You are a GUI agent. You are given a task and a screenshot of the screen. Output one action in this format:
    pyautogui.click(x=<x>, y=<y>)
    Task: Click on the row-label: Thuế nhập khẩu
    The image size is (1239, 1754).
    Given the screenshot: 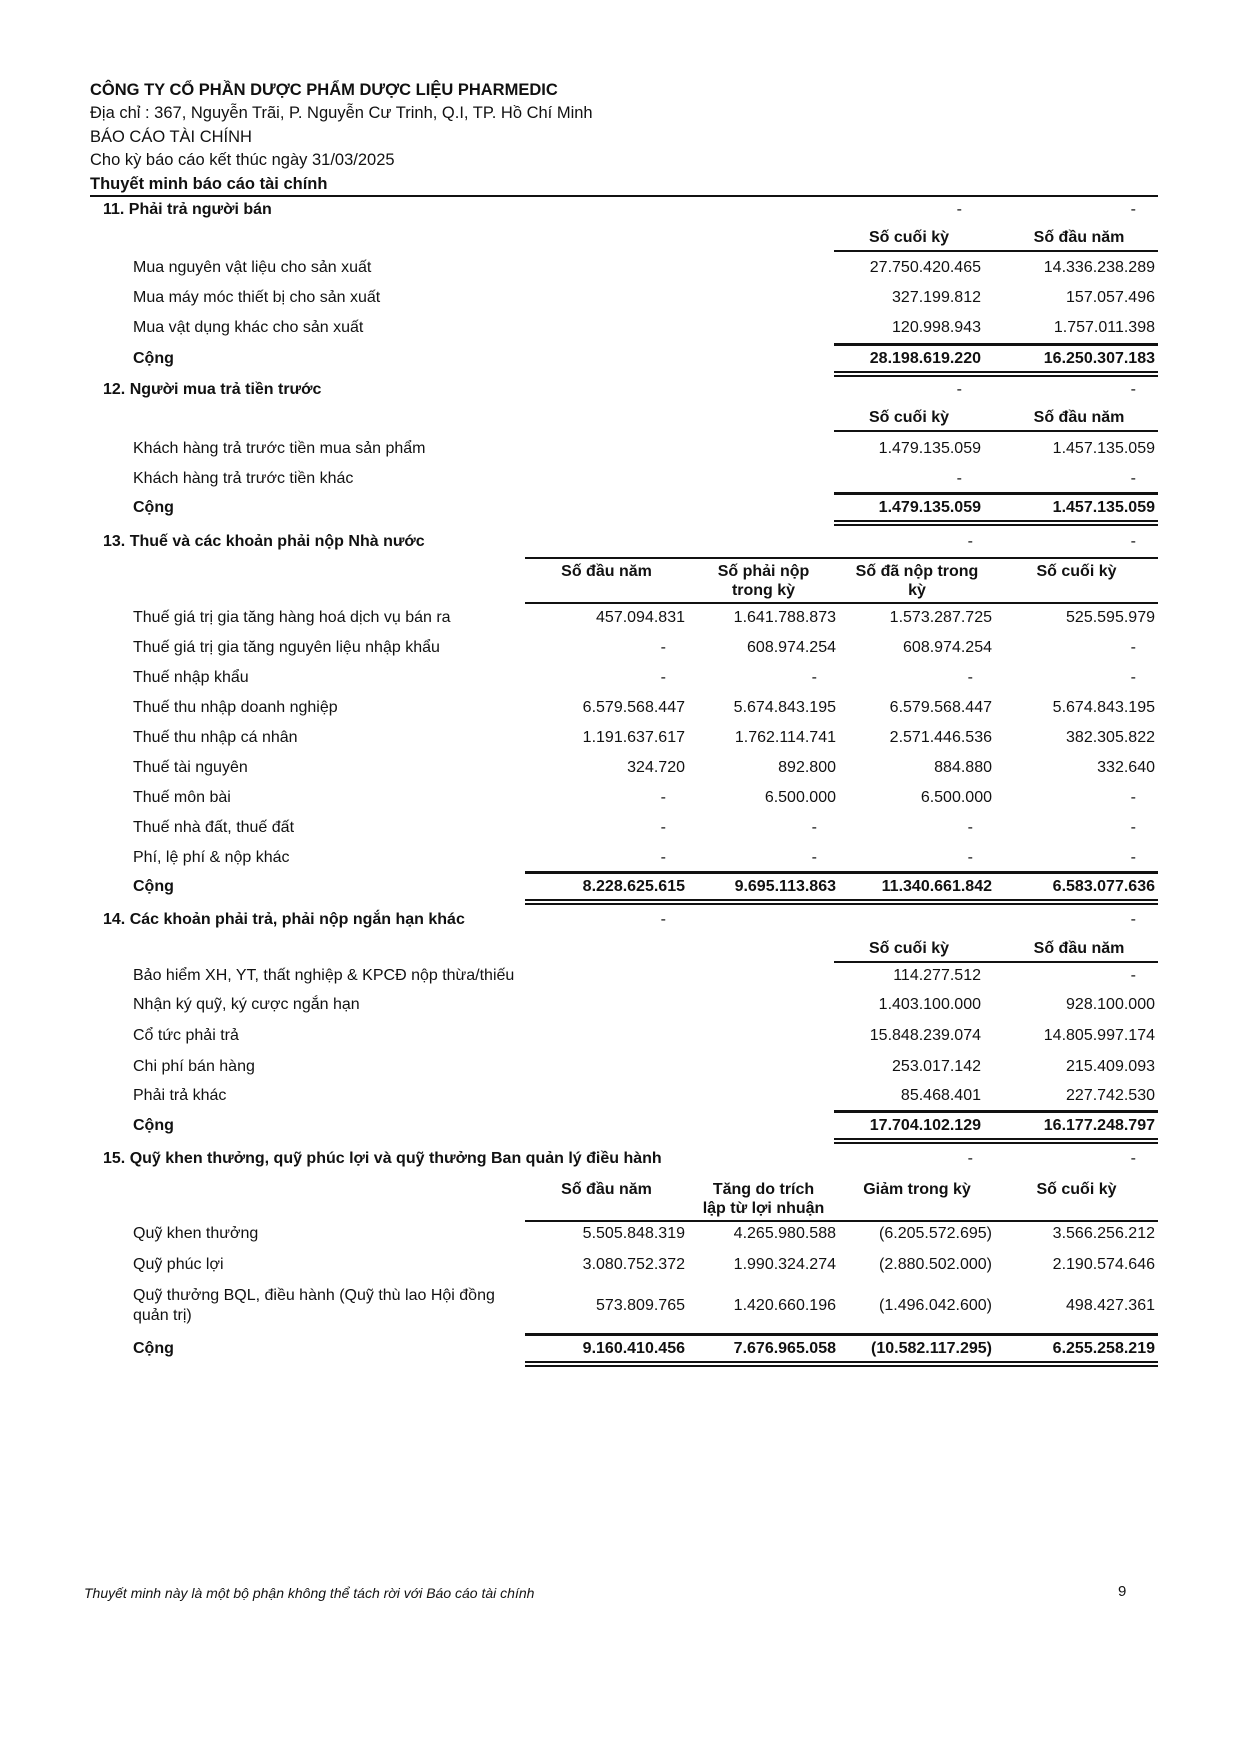 What is the action you would take?
    pyautogui.click(x=191, y=677)
    